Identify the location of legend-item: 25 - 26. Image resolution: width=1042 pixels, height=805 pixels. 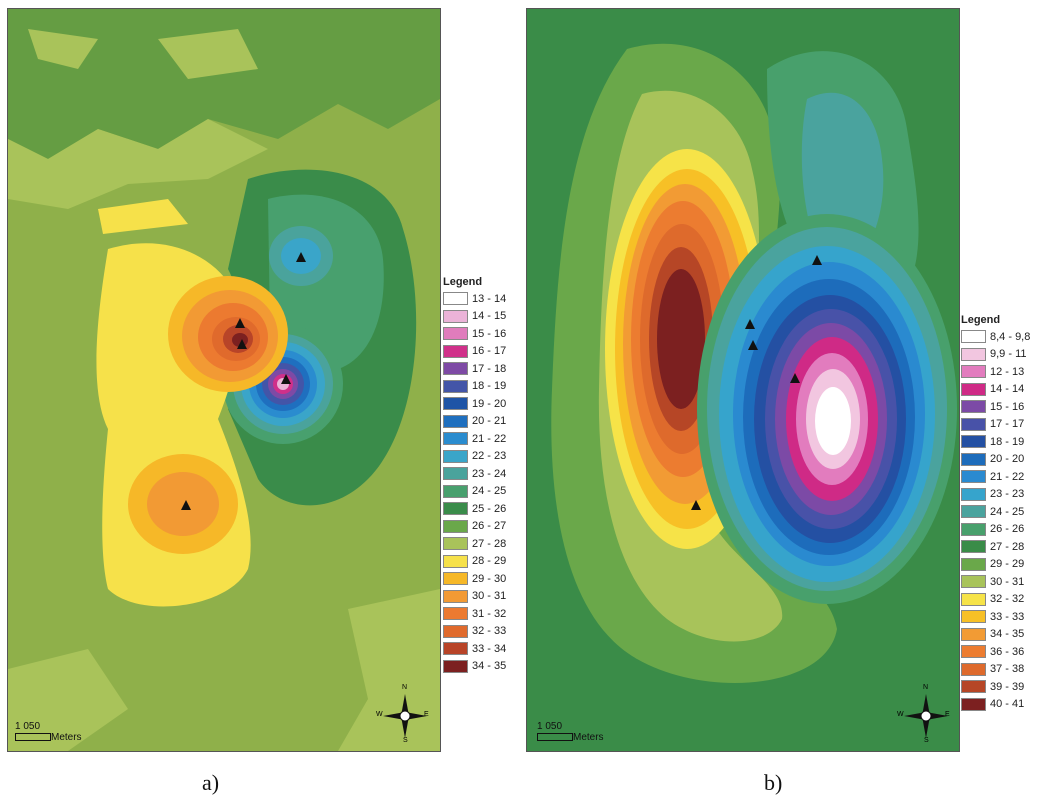
(483, 509).